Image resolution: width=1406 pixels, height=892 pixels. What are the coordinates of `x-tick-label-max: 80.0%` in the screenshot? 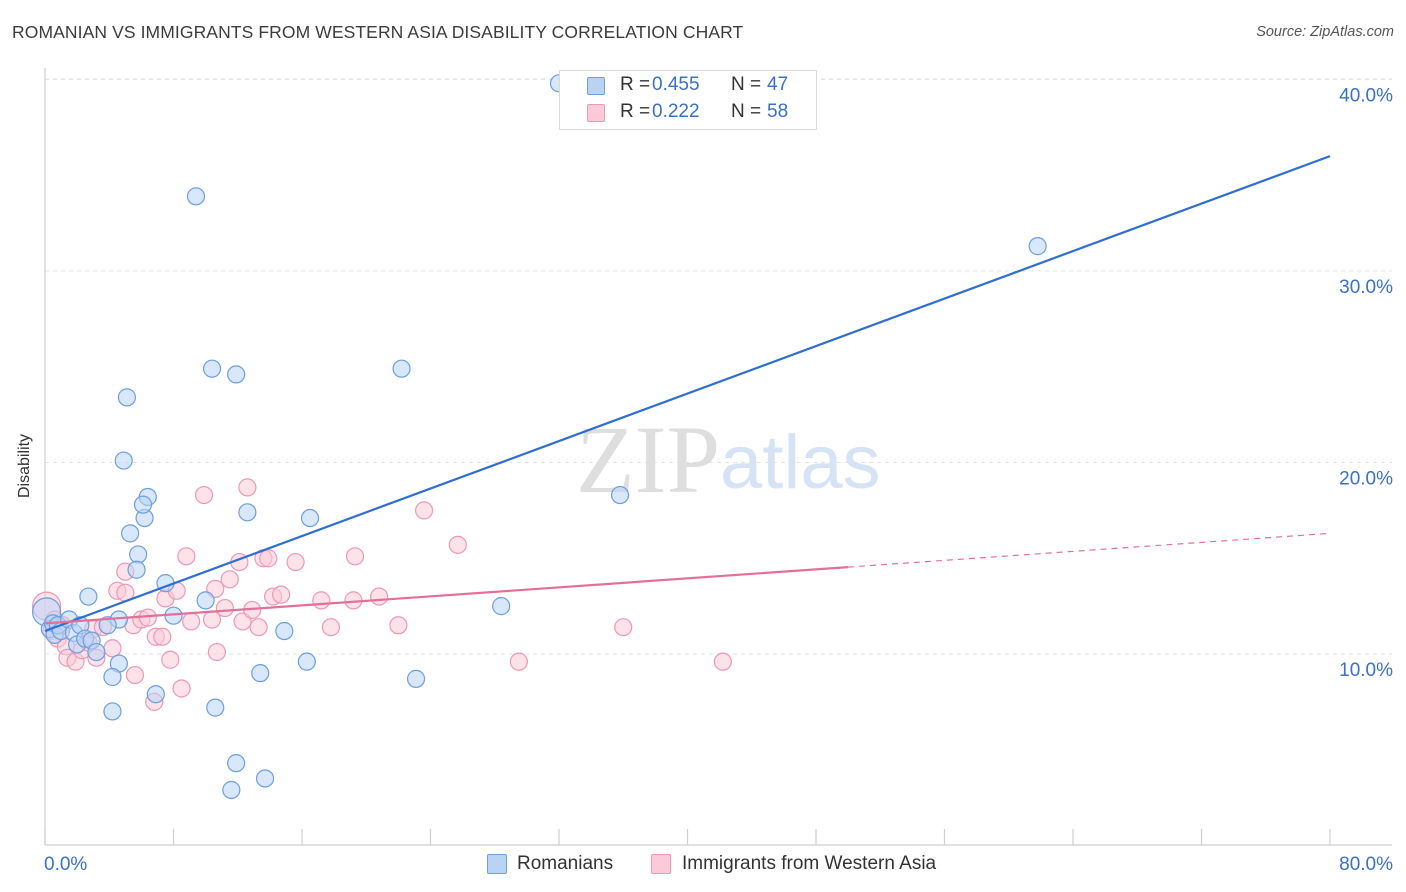 It's located at (1366, 864).